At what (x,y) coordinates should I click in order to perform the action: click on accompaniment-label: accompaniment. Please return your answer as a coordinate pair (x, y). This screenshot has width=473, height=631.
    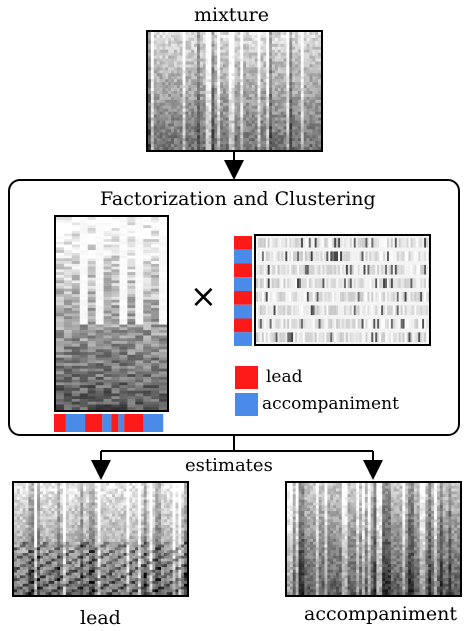
    Looking at the image, I should click on (381, 614).